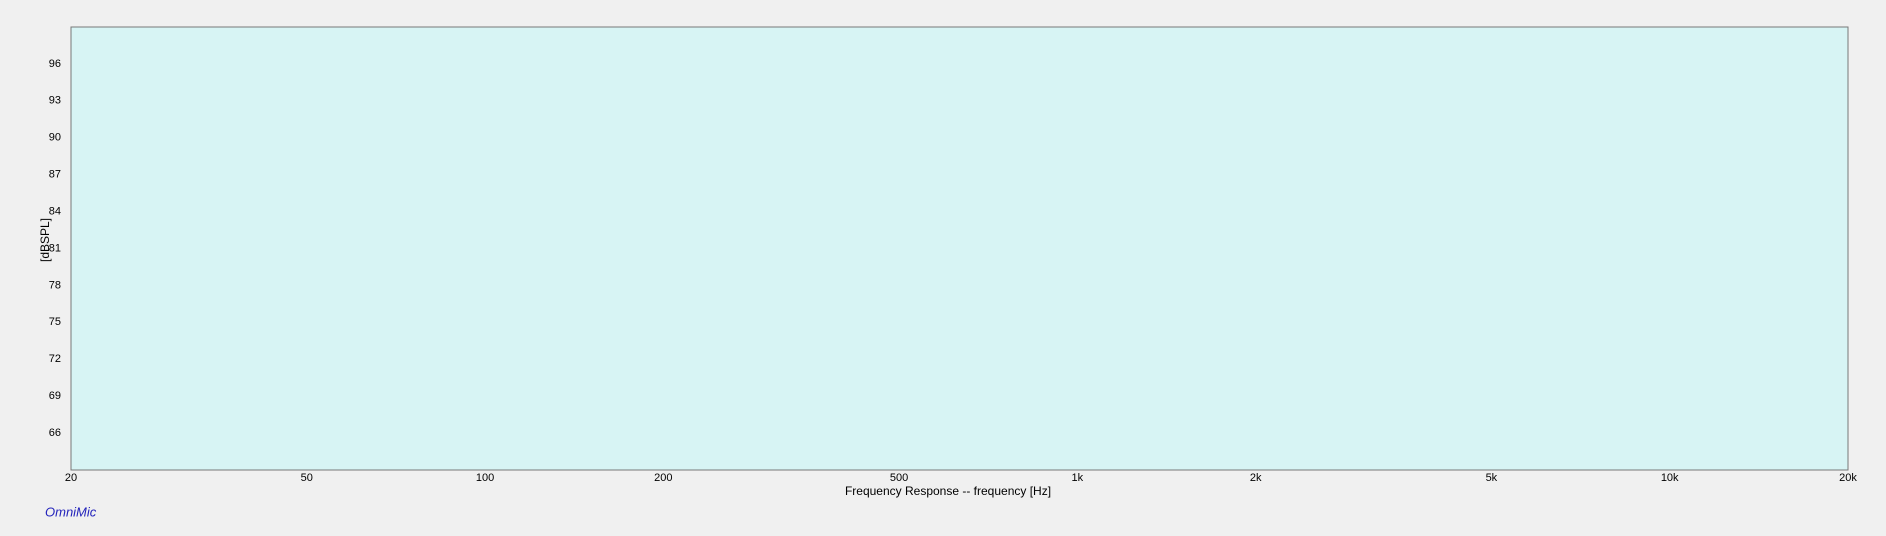 The width and height of the screenshot is (1886, 536). I want to click on y-tick-label: 84, so click(55, 211).